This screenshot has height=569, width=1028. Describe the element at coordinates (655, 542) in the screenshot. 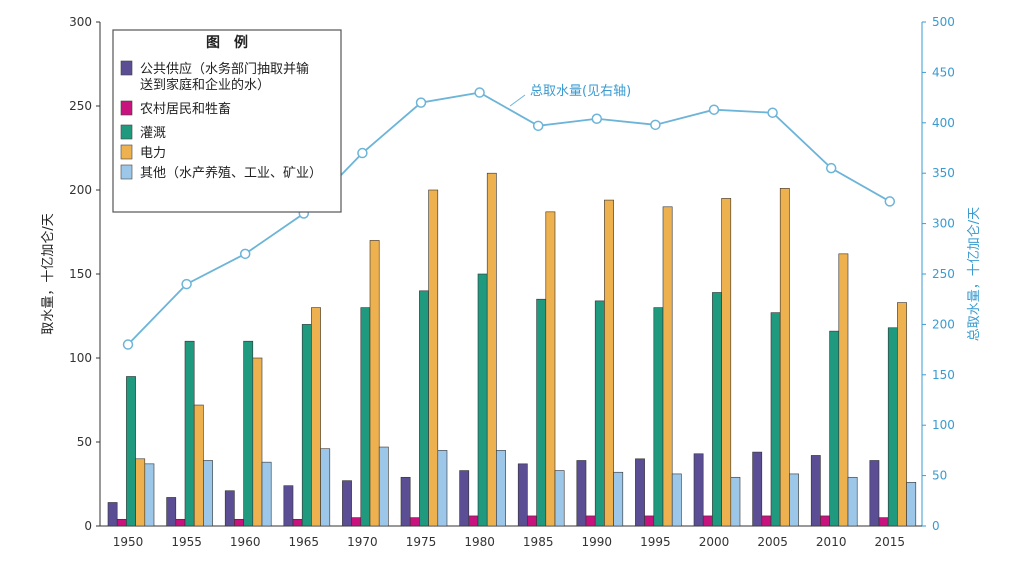

I see `x-tick-label: 1995` at that location.